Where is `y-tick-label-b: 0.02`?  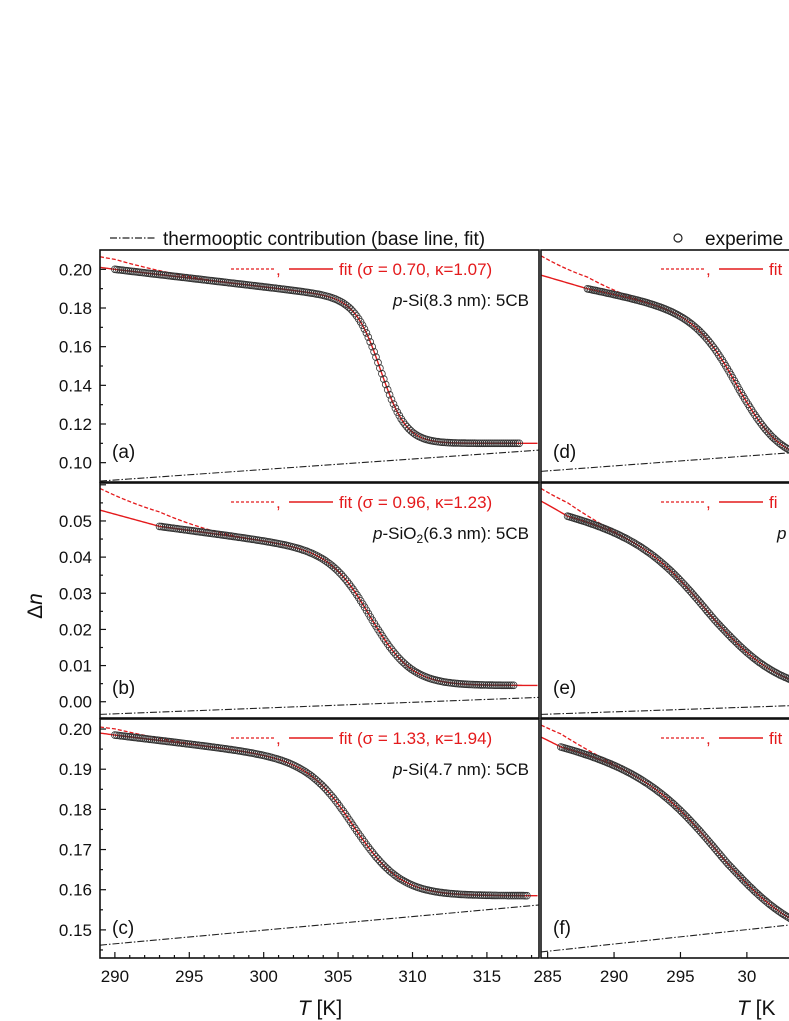 y-tick-label-b: 0.02 is located at coordinates (75, 629).